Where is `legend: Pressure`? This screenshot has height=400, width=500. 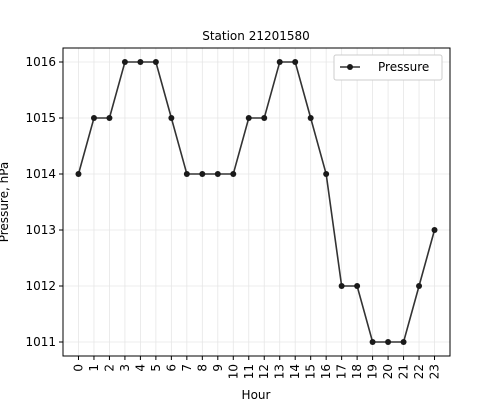
legend: Pressure is located at coordinates (388, 67).